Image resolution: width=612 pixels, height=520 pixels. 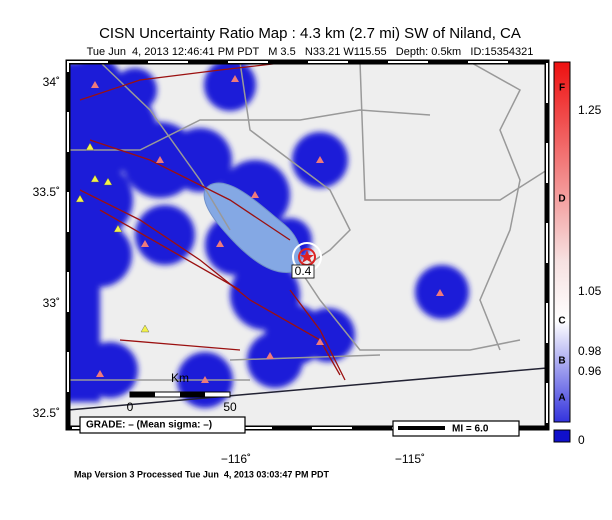 What do you see at coordinates (182, 392) in the screenshot?
I see `scale-bar: Km 0 50` at bounding box center [182, 392].